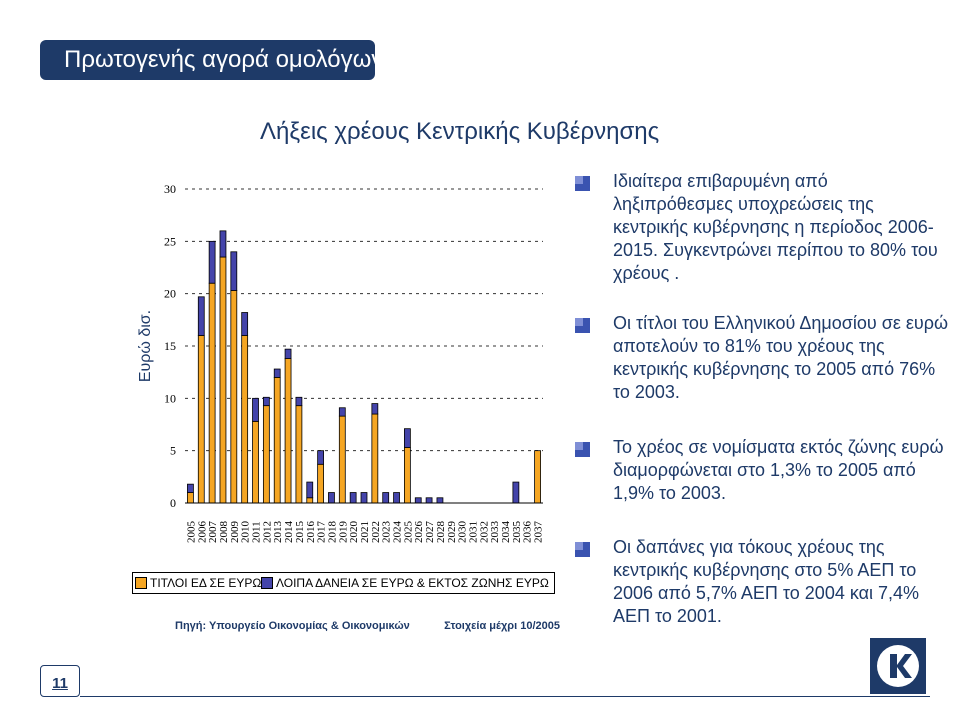  What do you see at coordinates (212, 393) in the screenshot?
I see `bar-segment-2007-s0` at bounding box center [212, 393].